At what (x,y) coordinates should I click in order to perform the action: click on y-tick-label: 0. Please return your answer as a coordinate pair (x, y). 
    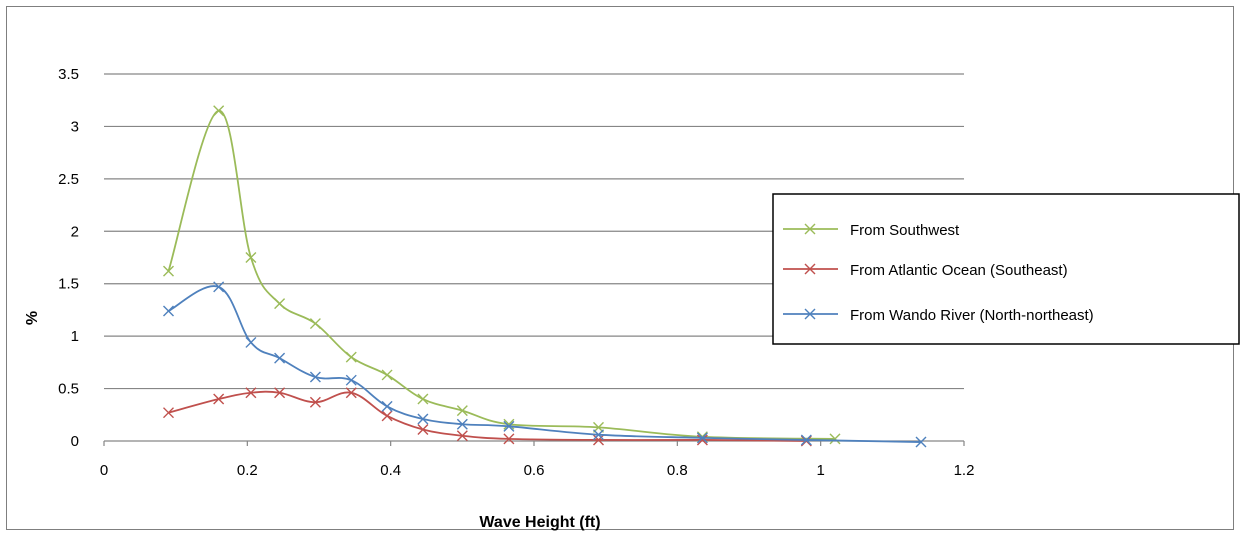
    Looking at the image, I should click on (75, 441).